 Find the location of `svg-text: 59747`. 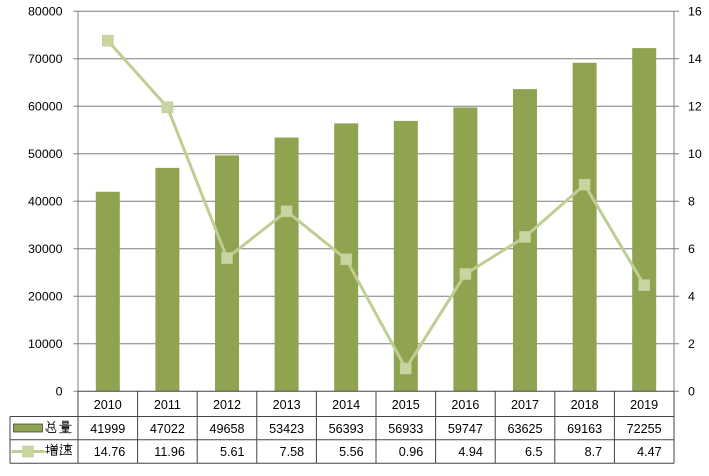

svg-text: 59747 is located at coordinates (465, 429).